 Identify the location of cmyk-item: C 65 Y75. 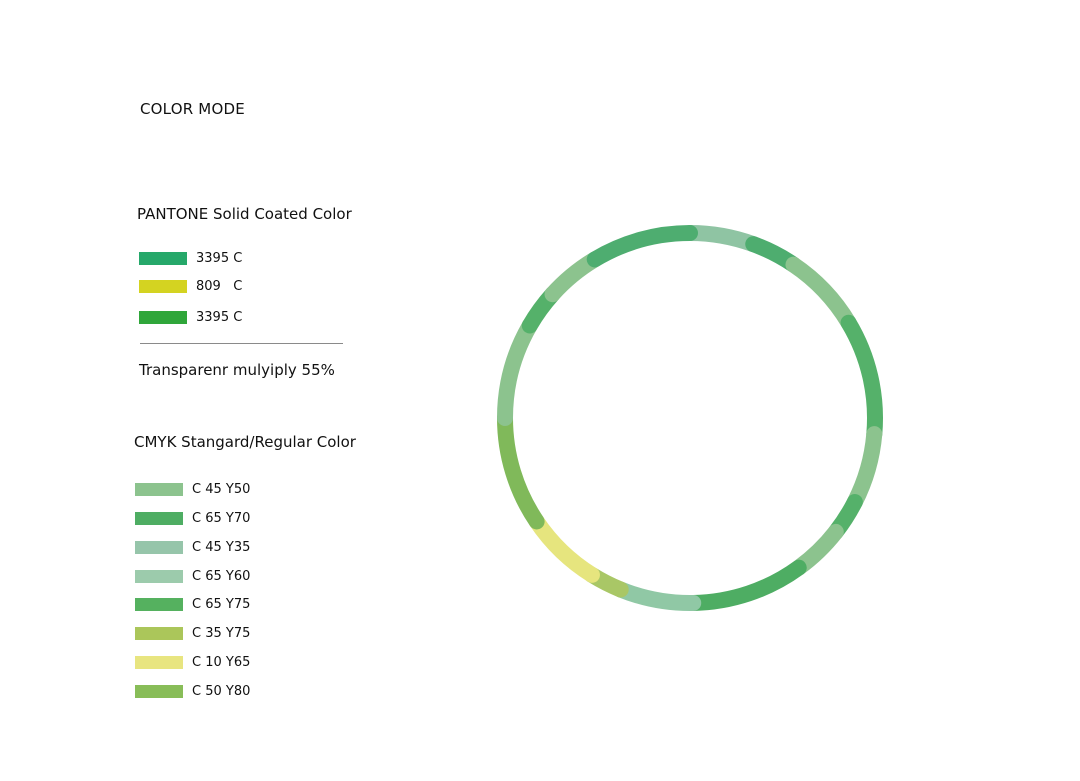
(192, 604).